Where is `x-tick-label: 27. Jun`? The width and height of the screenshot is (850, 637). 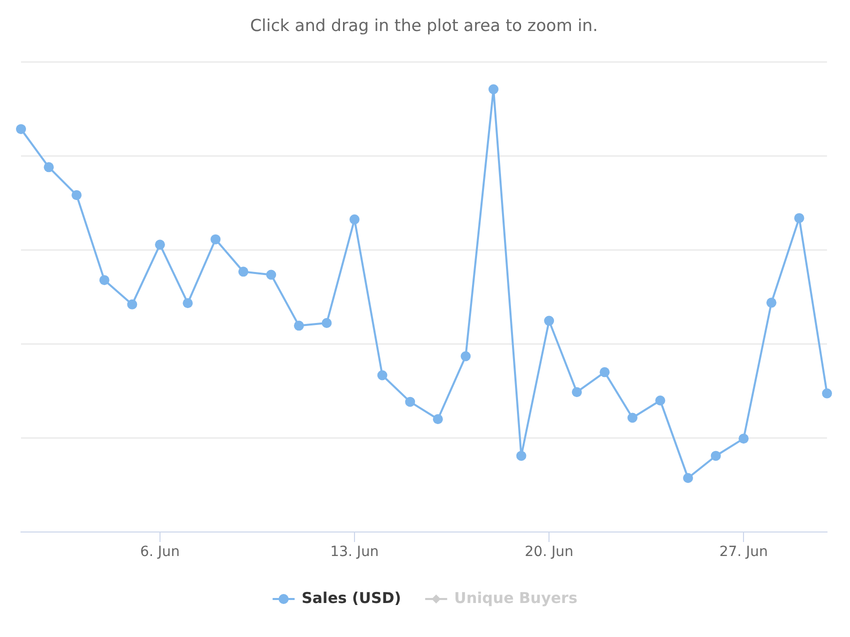 x-tick-label: 27. Jun is located at coordinates (743, 552).